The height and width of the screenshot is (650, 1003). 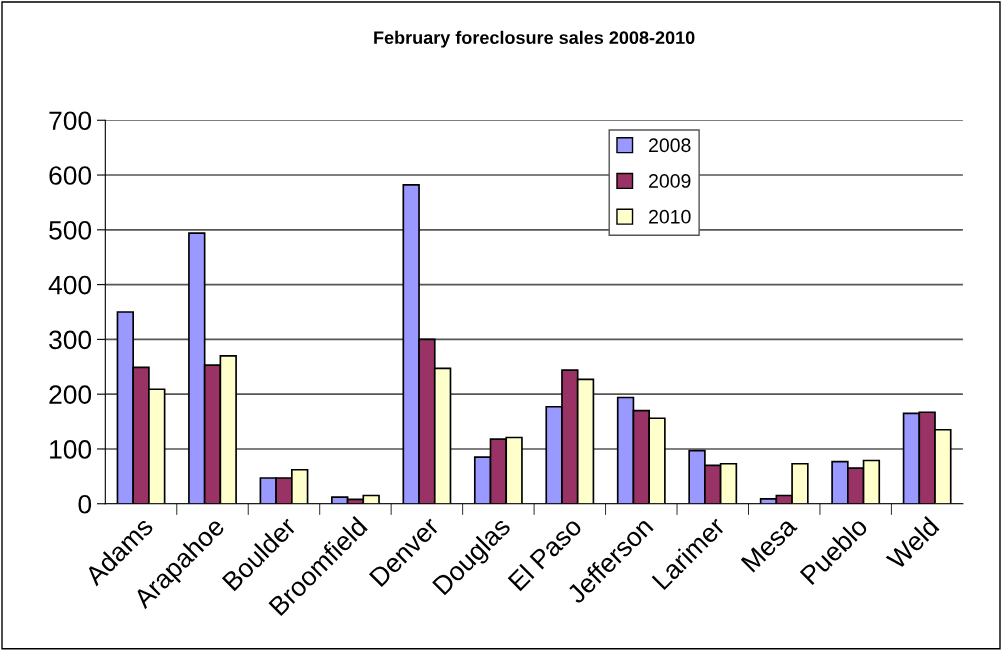 I want to click on legend-label: 2008, so click(x=670, y=145).